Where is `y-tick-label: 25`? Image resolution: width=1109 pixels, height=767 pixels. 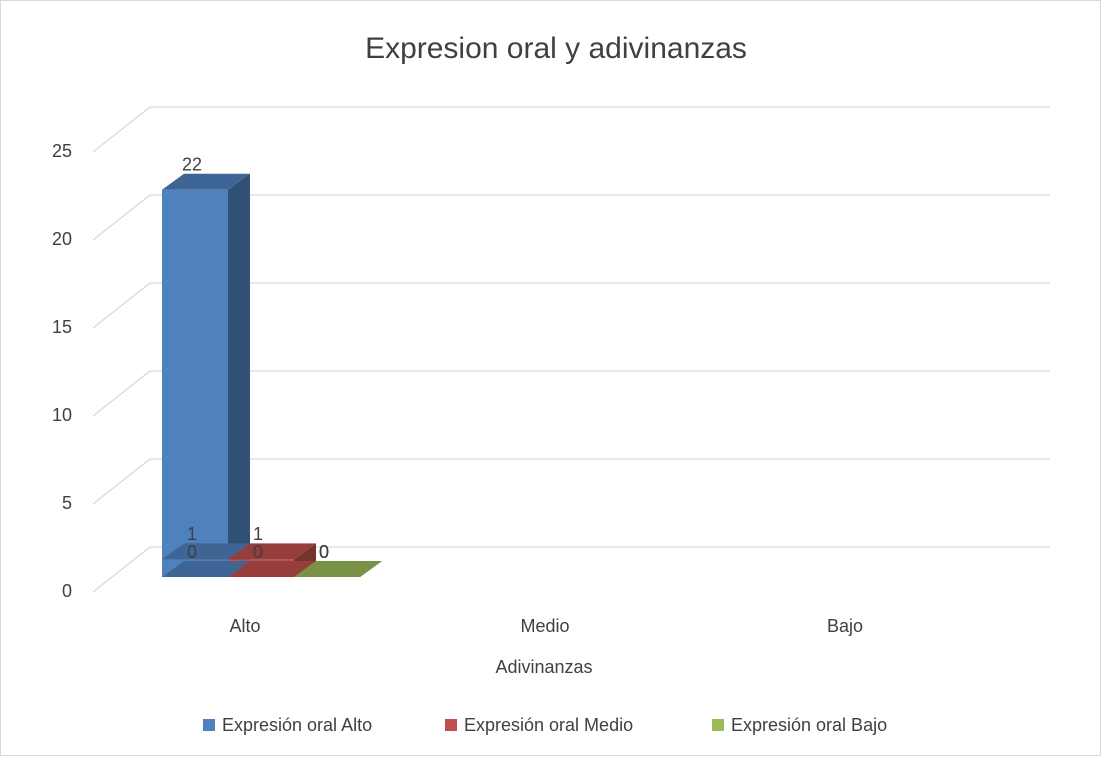
y-tick-label: 25 is located at coordinates (62, 151).